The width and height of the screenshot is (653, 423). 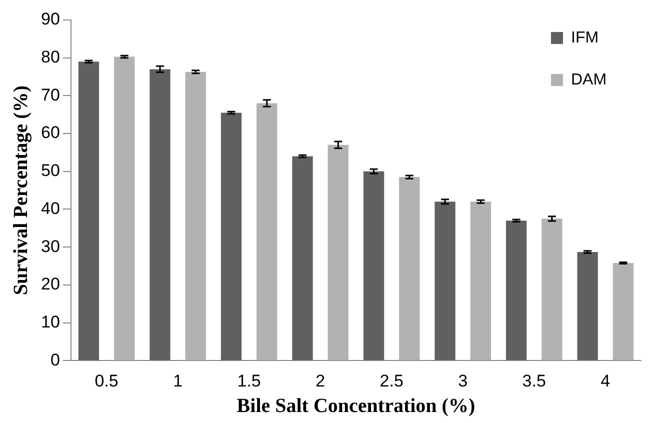 I want to click on x-tick-label: 1, so click(x=178, y=380).